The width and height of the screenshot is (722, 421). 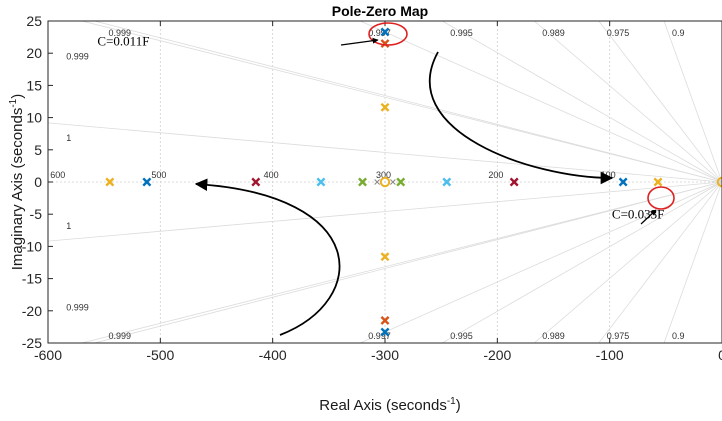 What do you see at coordinates (661, 198) in the screenshot?
I see `highlight-circle-right` at bounding box center [661, 198].